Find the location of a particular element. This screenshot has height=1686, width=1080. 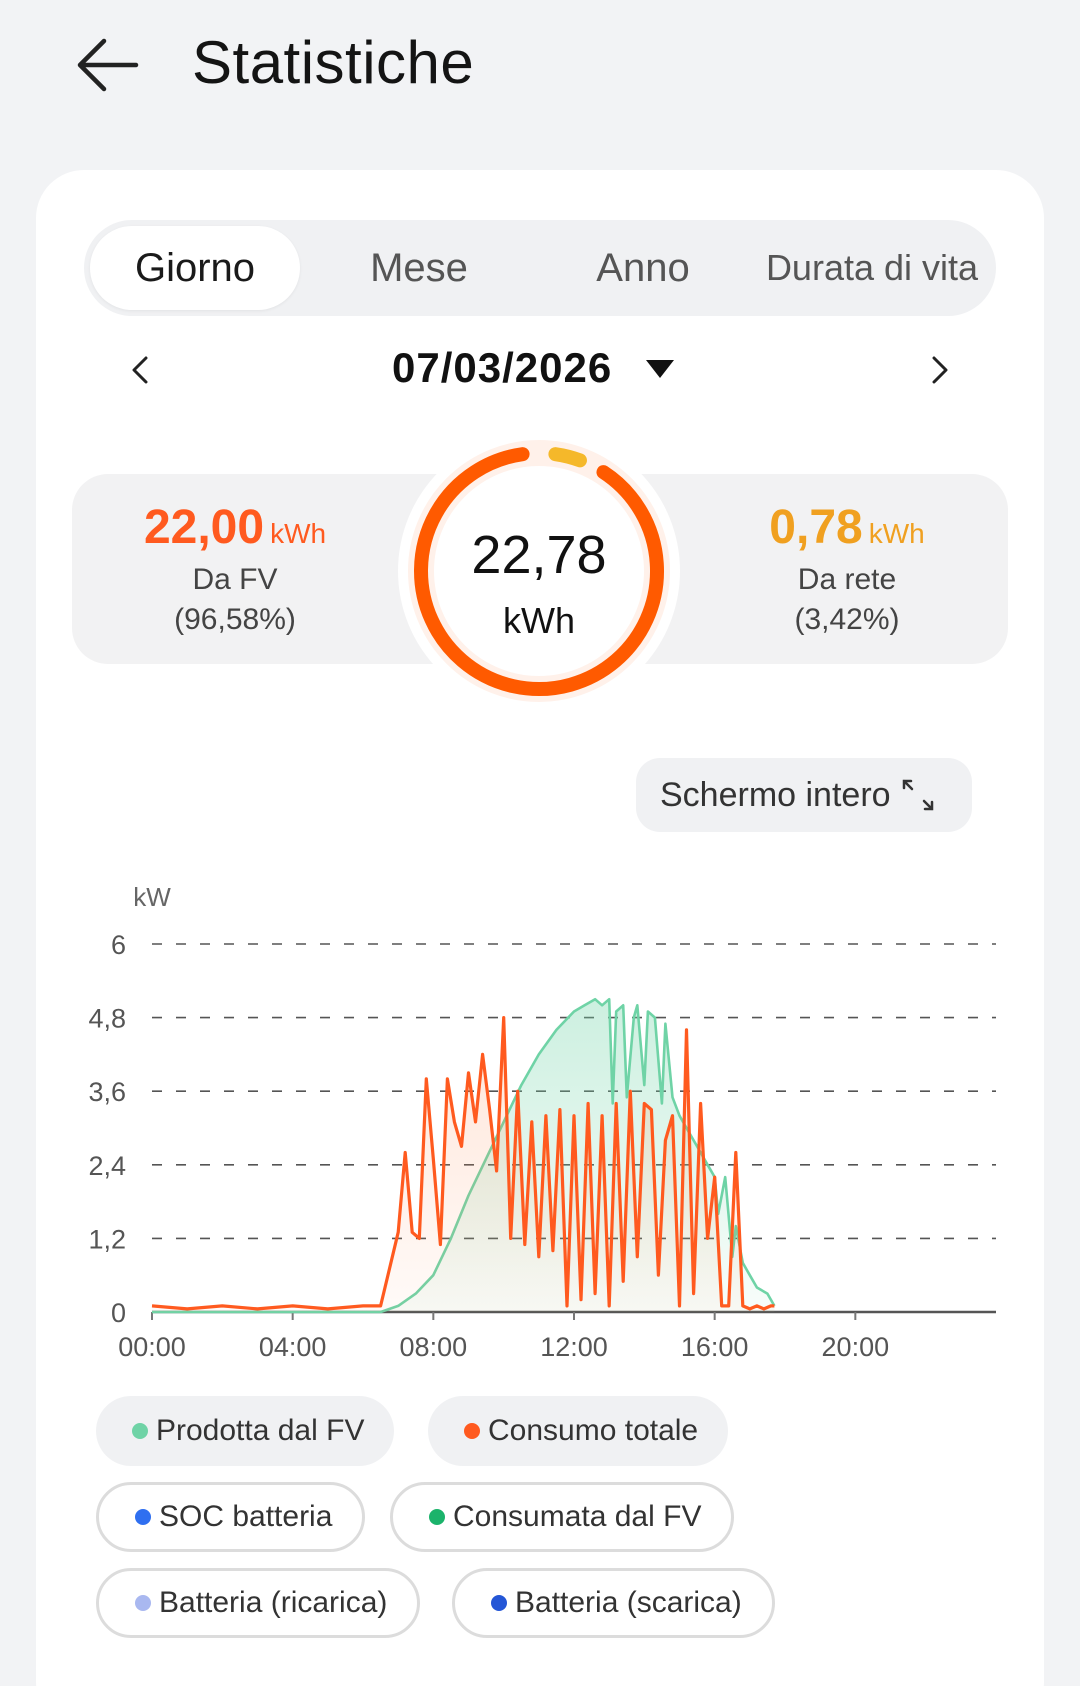

chart-x-tick-label: 16:00 is located at coordinates (715, 1347).